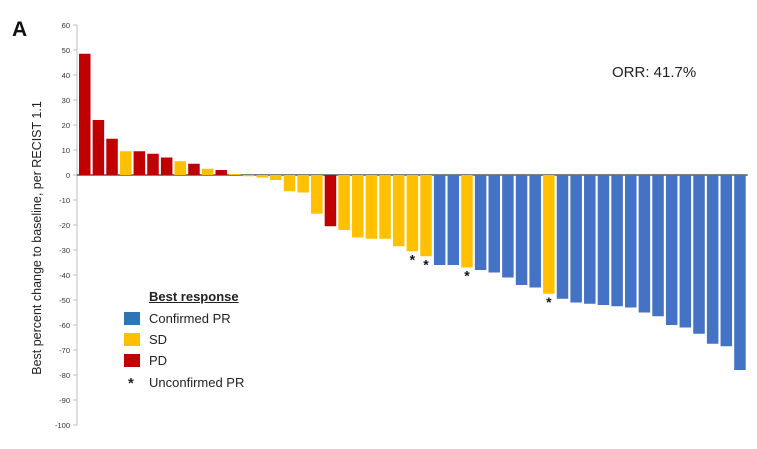 This screenshot has height=449, width=757. I want to click on y-tick-label: -100, so click(62, 425).